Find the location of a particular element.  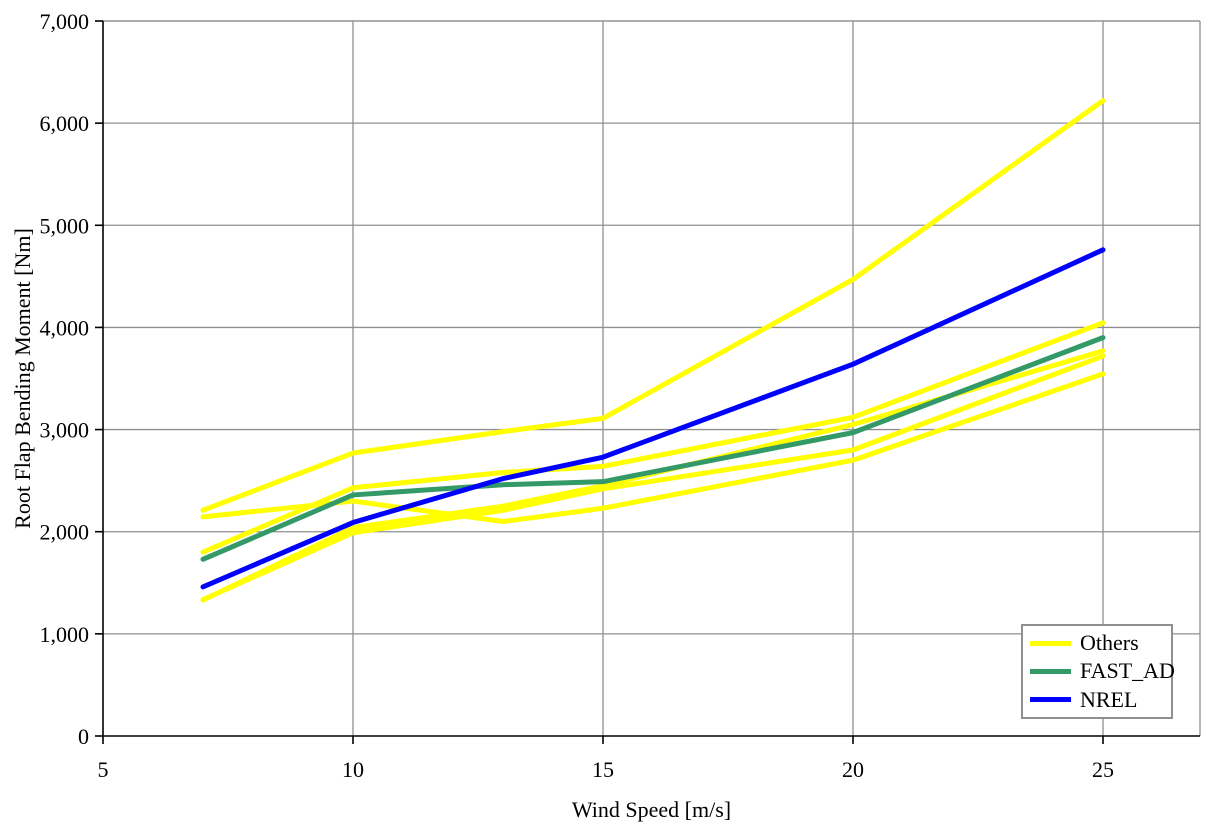

y-tick-label: 0 is located at coordinates (83, 736).